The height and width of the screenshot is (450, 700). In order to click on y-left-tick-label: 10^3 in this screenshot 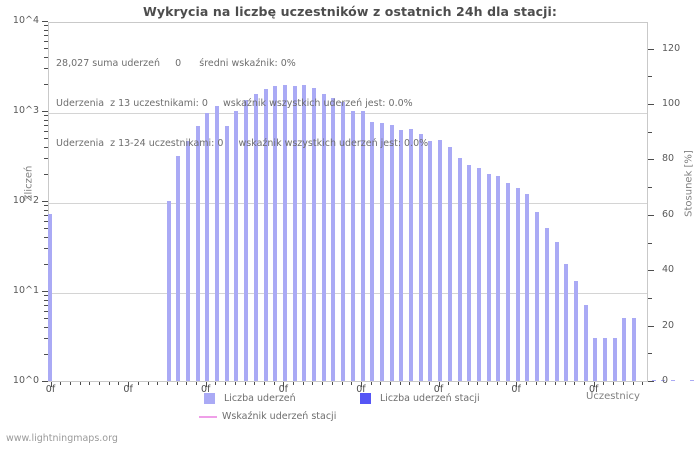, I will do `click(25, 110)`.